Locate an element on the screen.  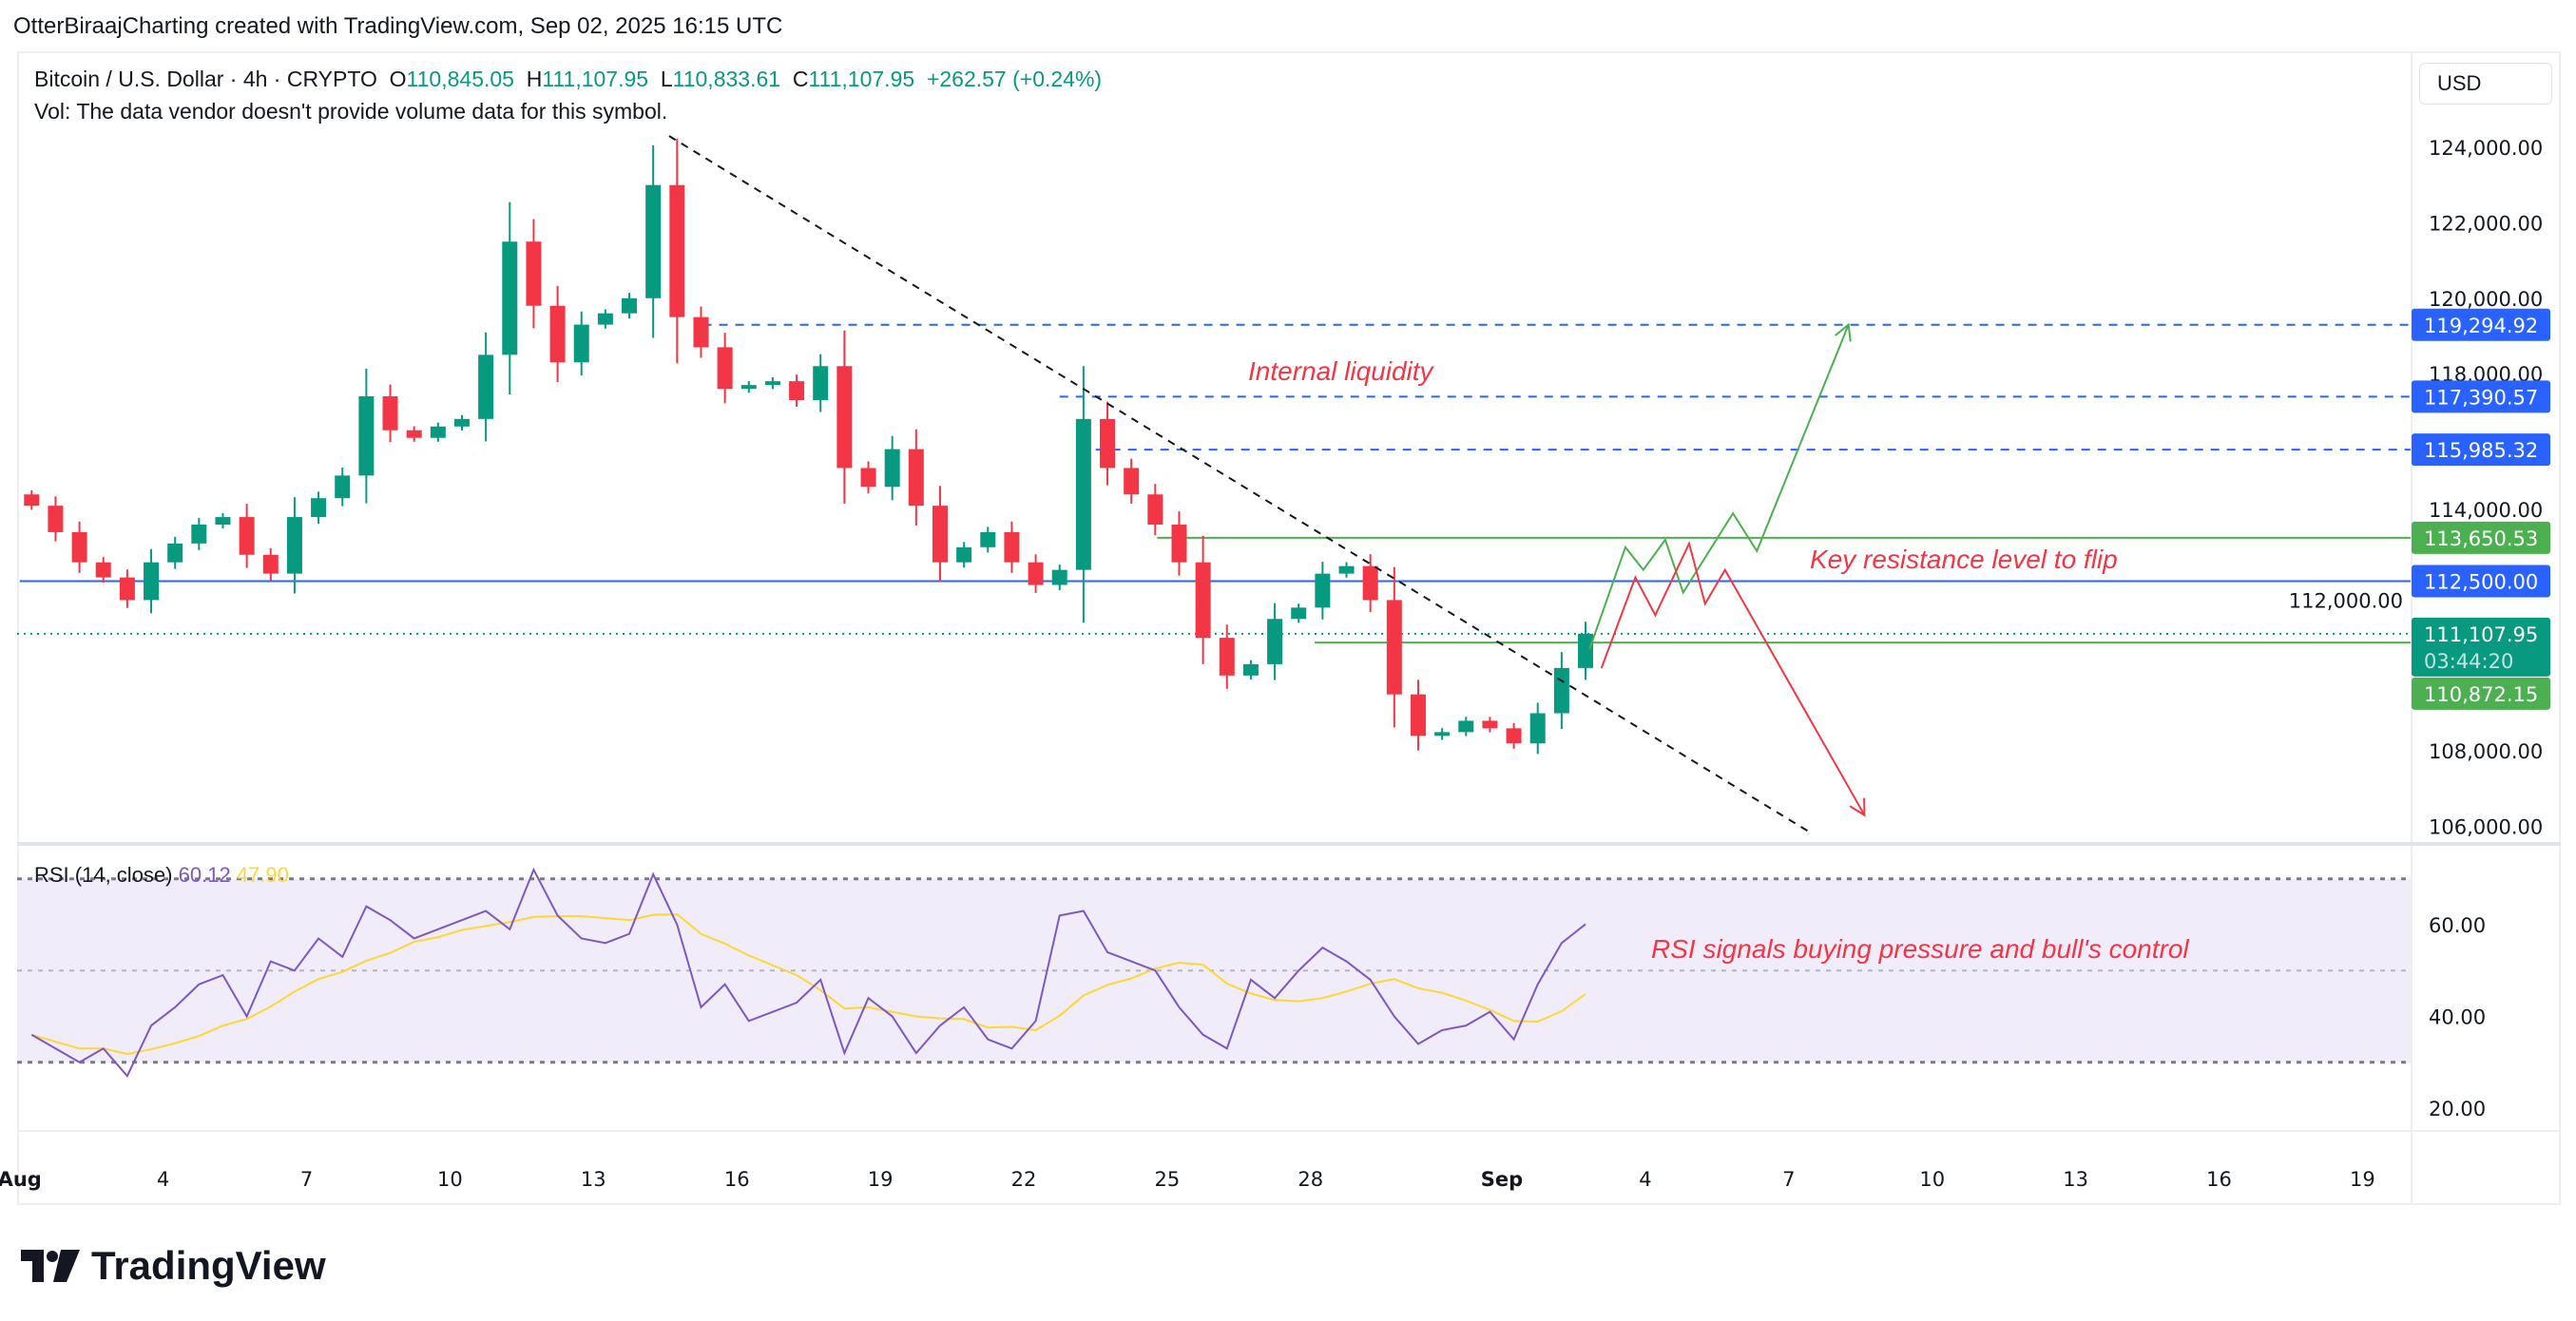
bar-countdown: 03:44:20 is located at coordinates (2469, 661).